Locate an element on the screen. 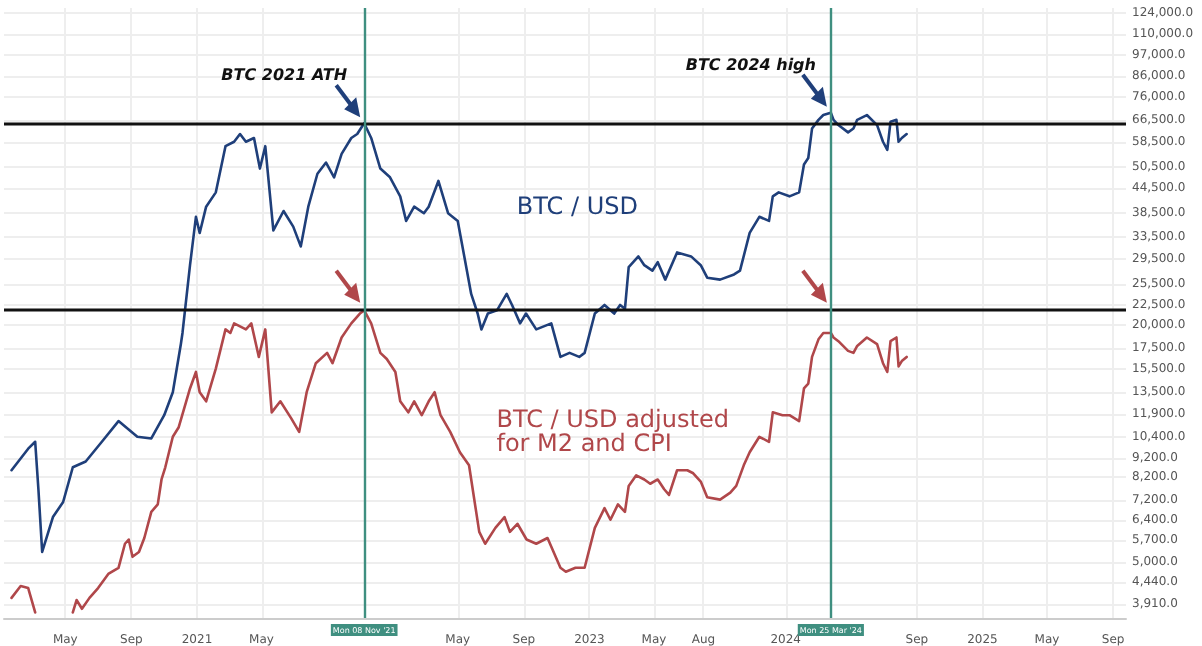  annotation: BTC 2021 ATH is located at coordinates (284, 75).